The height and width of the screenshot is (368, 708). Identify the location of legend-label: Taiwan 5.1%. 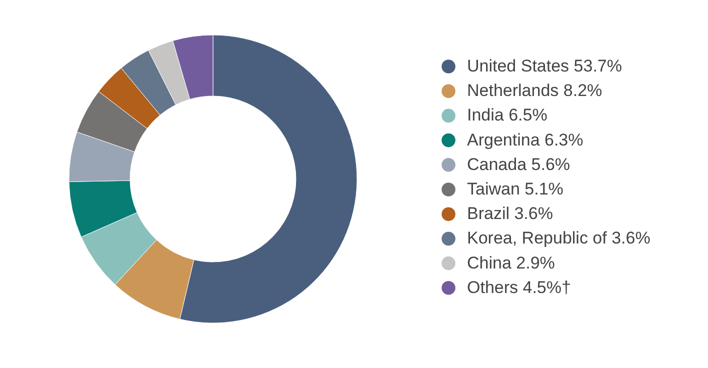
(515, 189).